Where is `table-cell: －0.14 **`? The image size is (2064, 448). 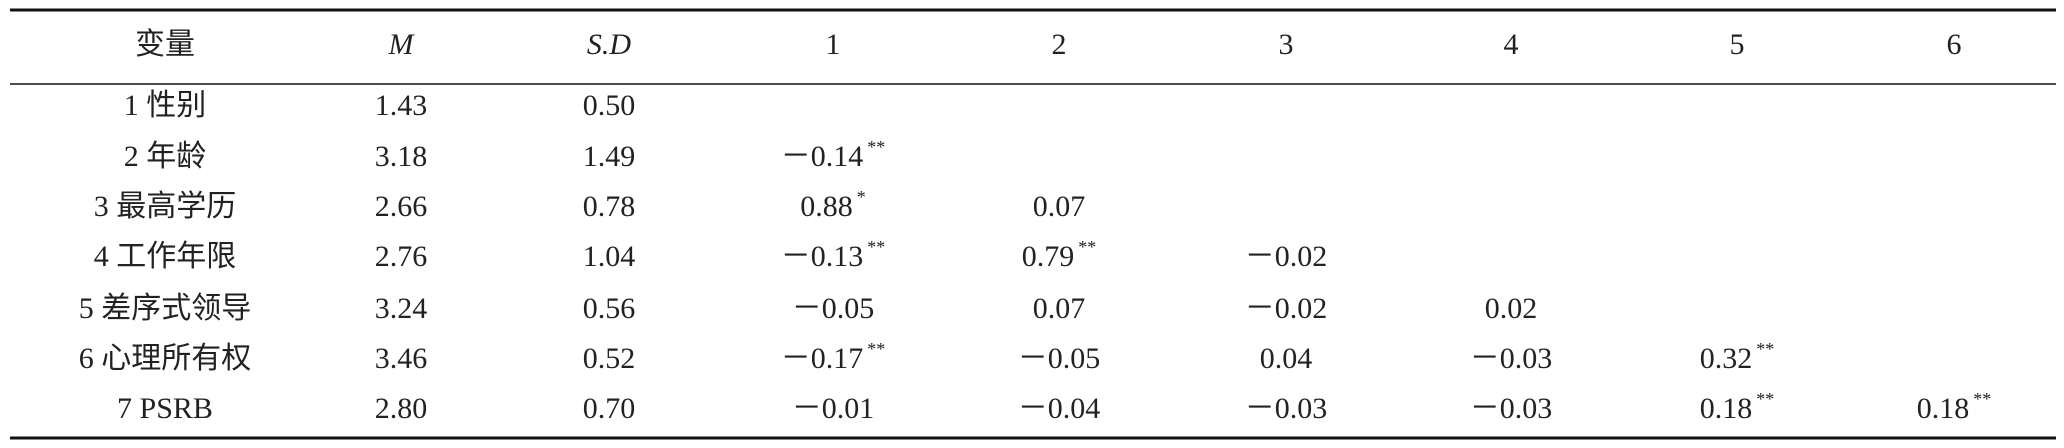
table-cell: －0.14 ** is located at coordinates (833, 155).